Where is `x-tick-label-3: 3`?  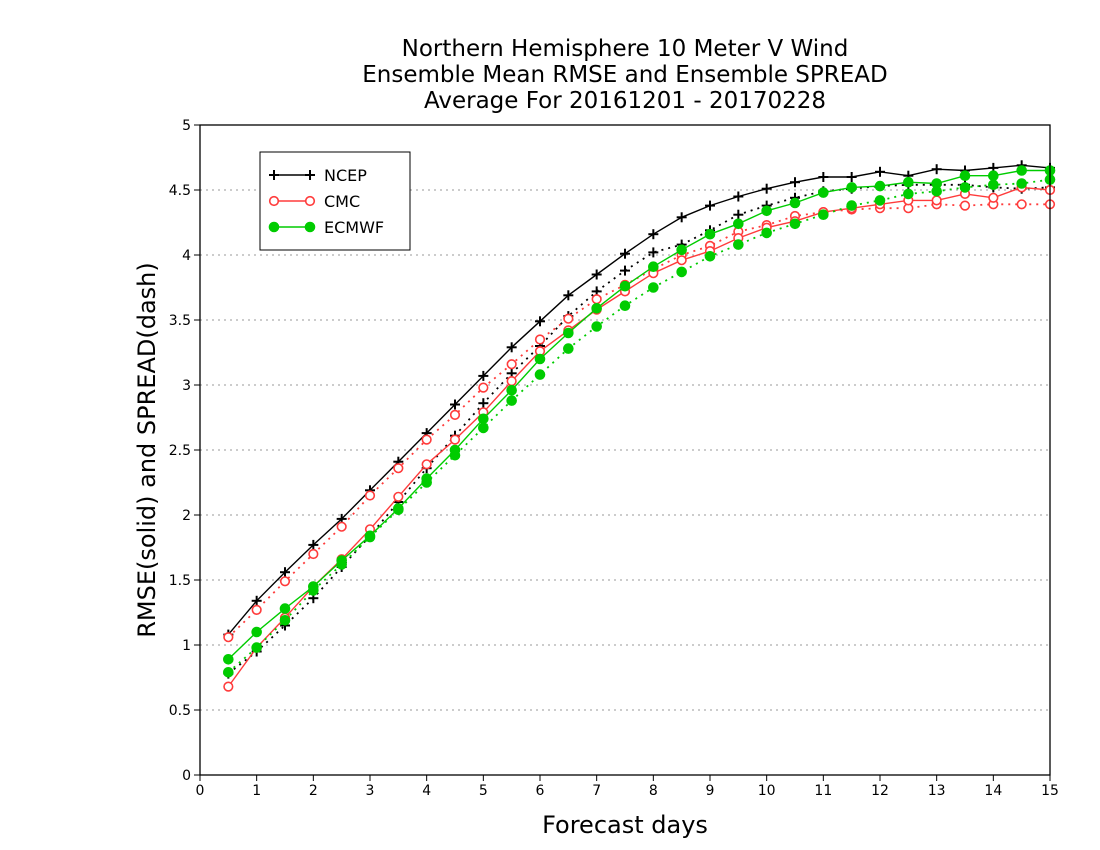 x-tick-label-3: 3 is located at coordinates (370, 791).